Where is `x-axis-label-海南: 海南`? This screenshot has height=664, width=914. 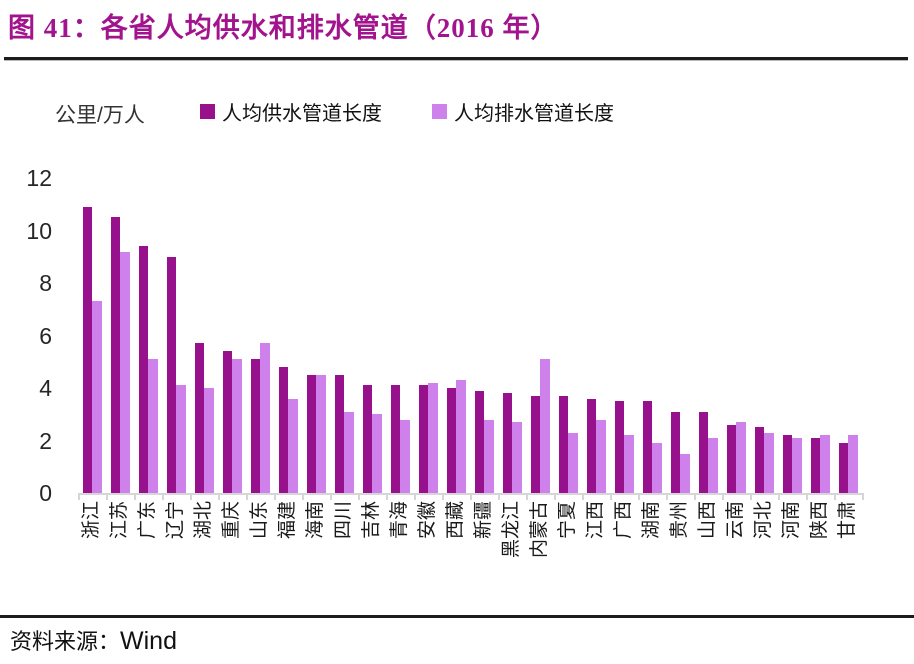 x-axis-label-海南: 海南 is located at coordinates (315, 520).